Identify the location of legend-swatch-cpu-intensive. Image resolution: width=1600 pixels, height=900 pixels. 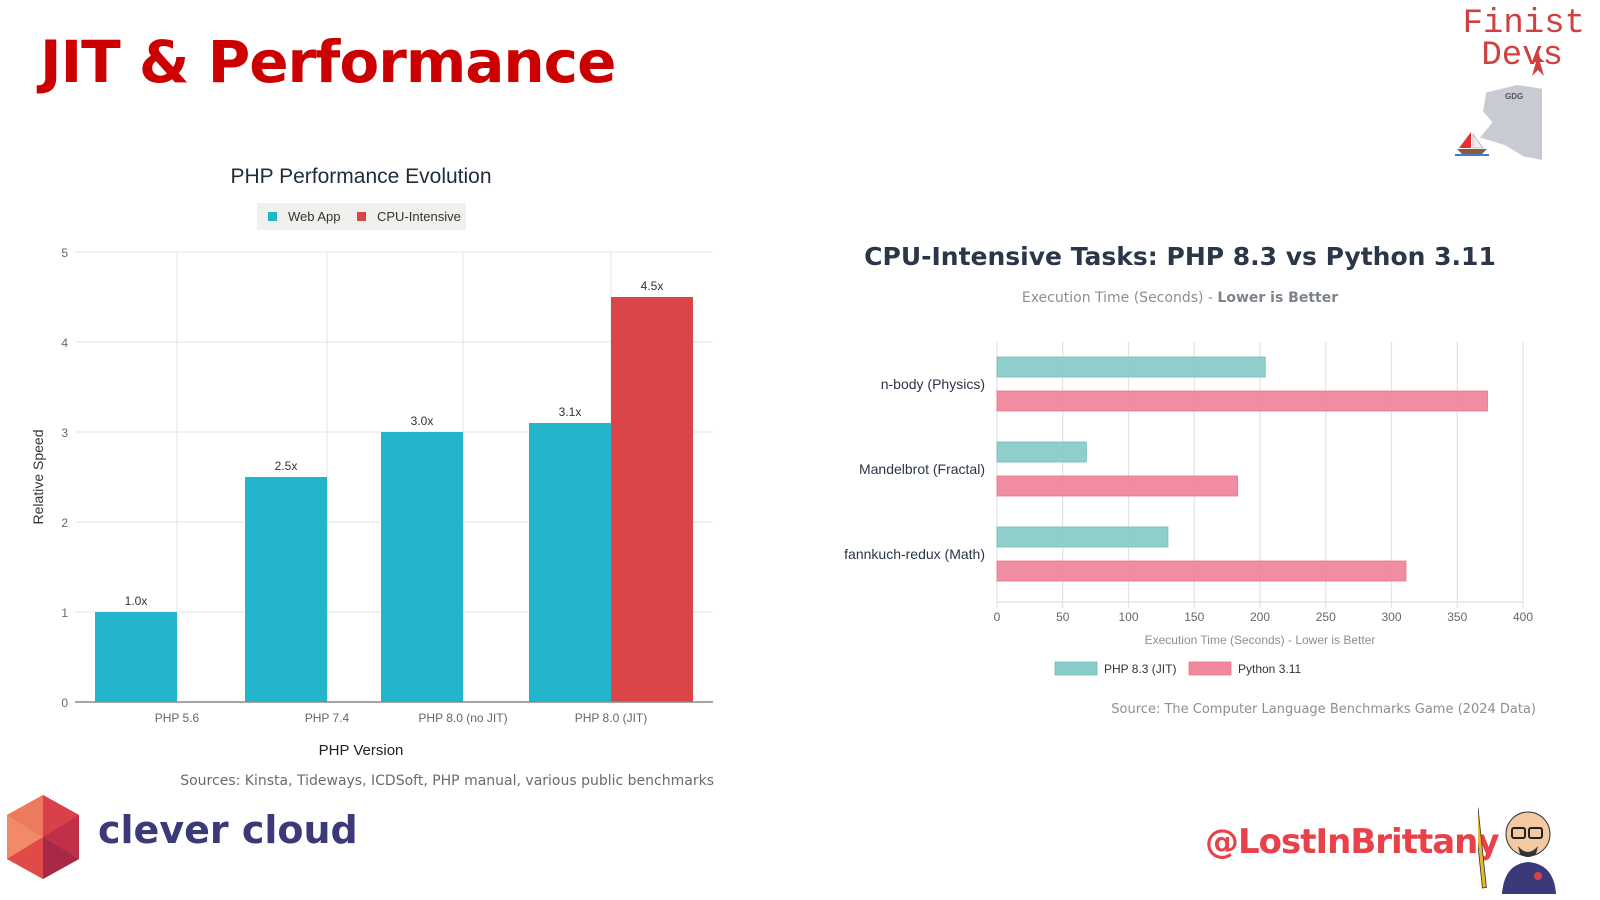
(361, 216).